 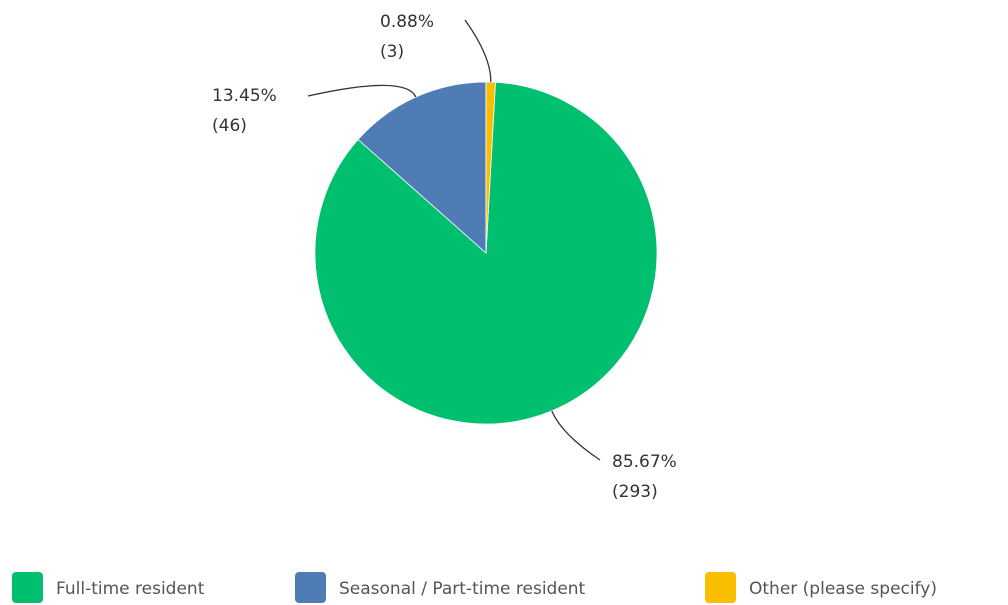 What do you see at coordinates (635, 492) in the screenshot?
I see `data-label-count: (293)` at bounding box center [635, 492].